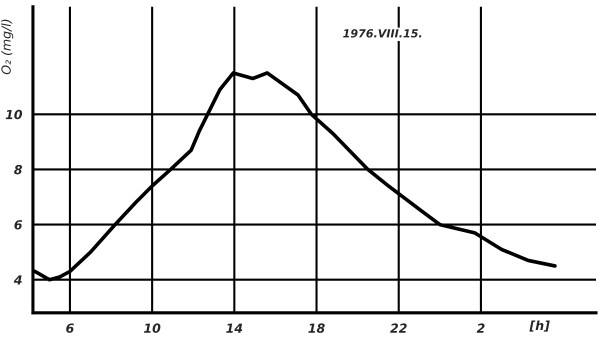 The height and width of the screenshot is (340, 599). Describe the element at coordinates (316, 328) in the screenshot. I see `x-tick-label: 18` at that location.